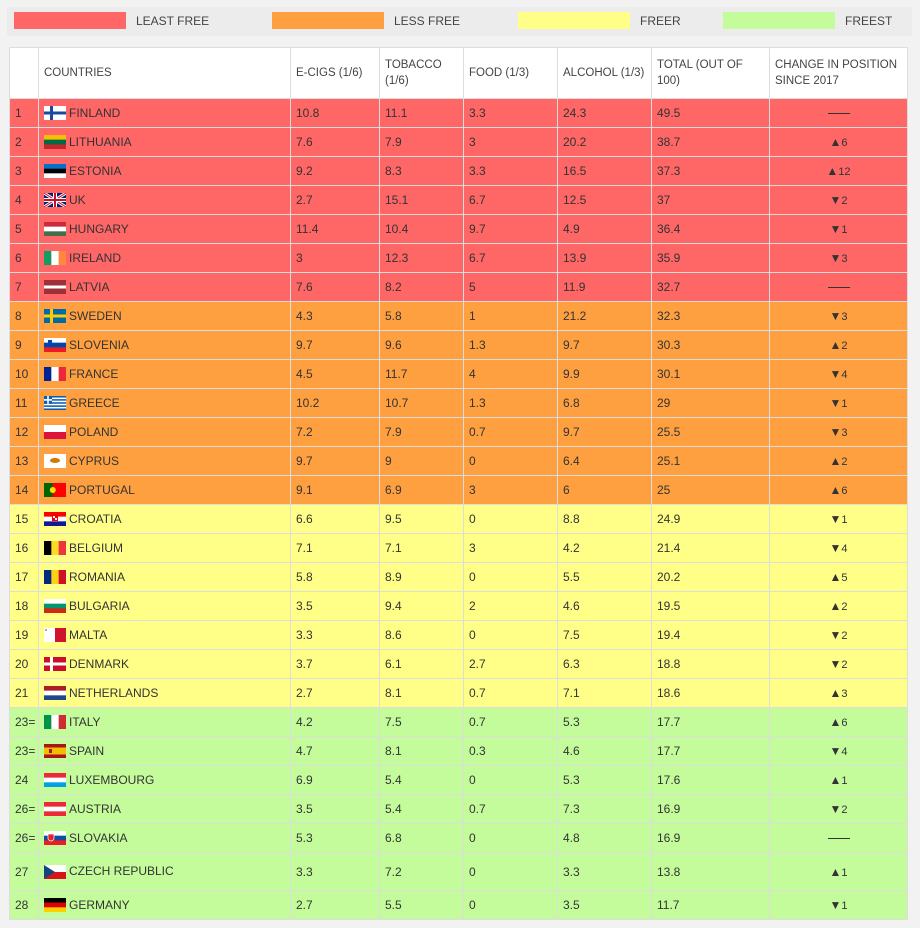  I want to click on alcohol-cell: 3.5, so click(604, 905).